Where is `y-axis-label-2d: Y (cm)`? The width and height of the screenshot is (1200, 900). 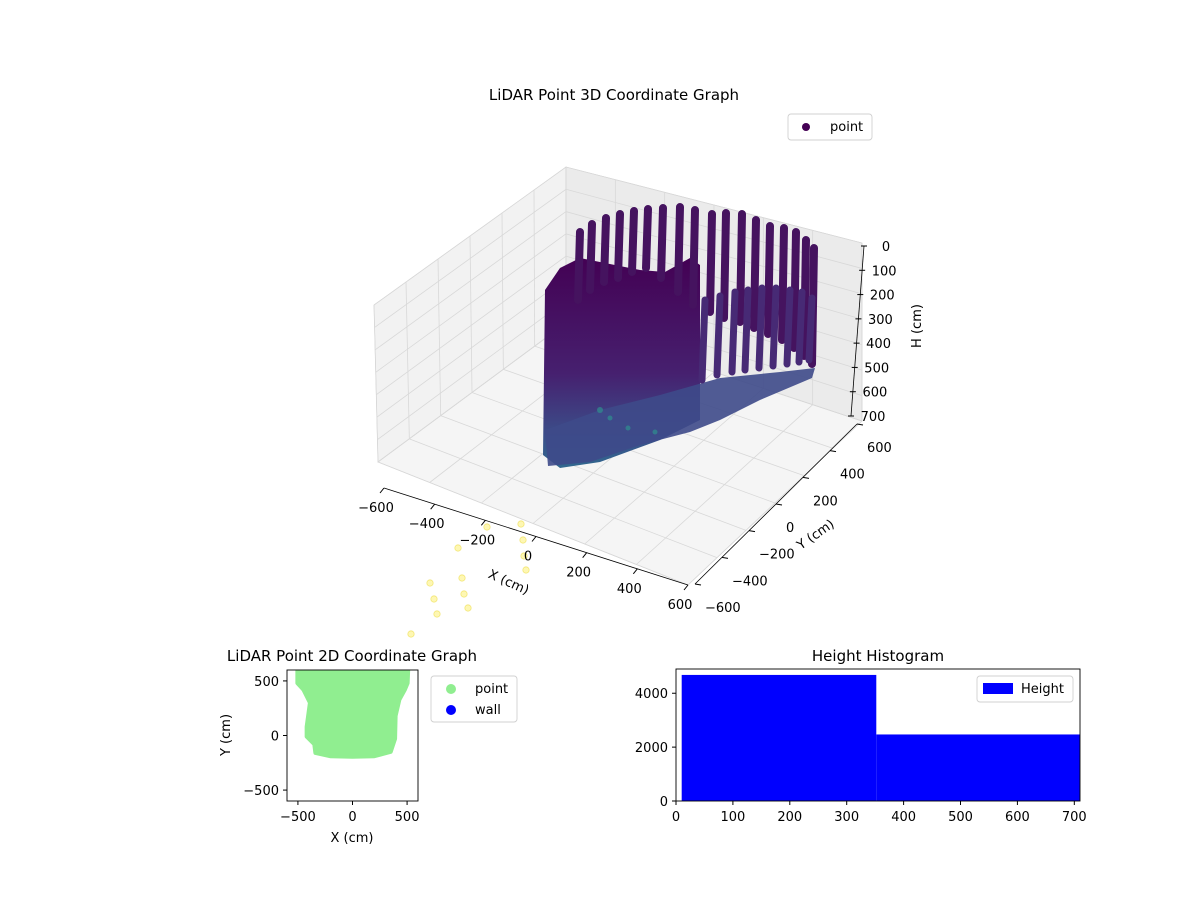
y-axis-label-2d: Y (cm) is located at coordinates (226, 735).